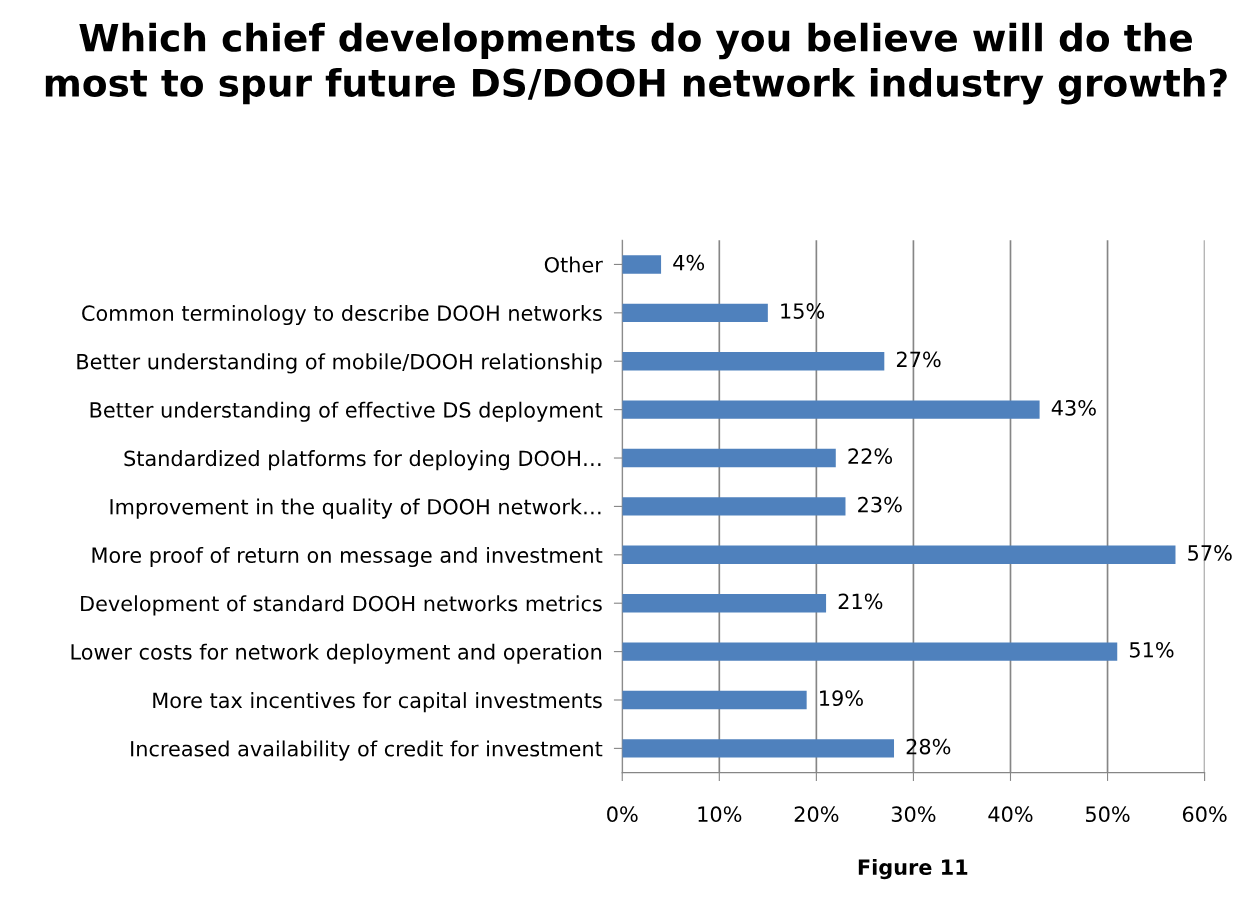 Image resolution: width=1247 pixels, height=910 pixels. I want to click on x-tick-label: 60%, so click(1204, 814).